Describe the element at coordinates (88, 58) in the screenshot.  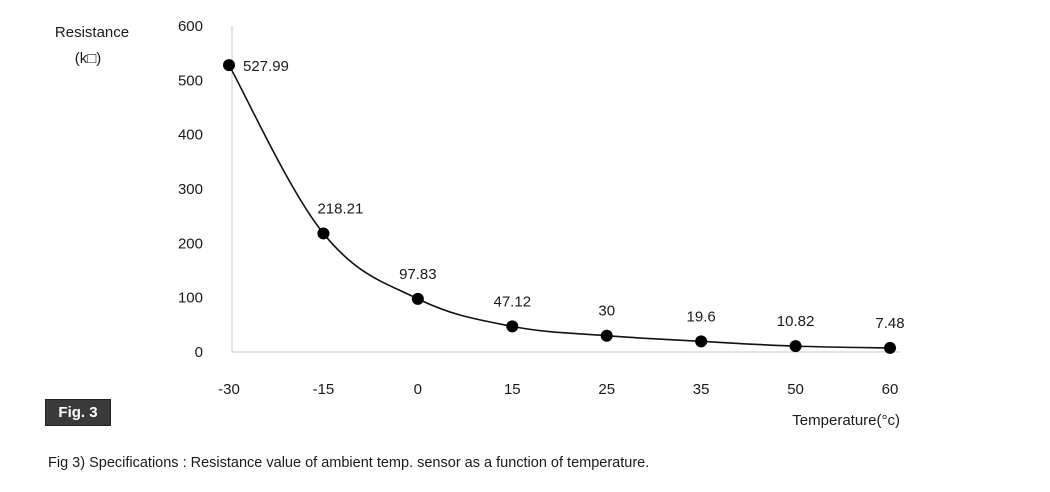
I see `y-axis-title-line2: (k□)` at that location.